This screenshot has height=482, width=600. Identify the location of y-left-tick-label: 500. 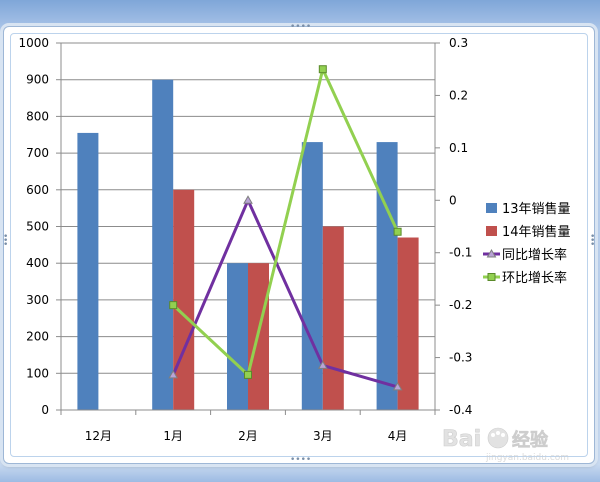
(37, 227).